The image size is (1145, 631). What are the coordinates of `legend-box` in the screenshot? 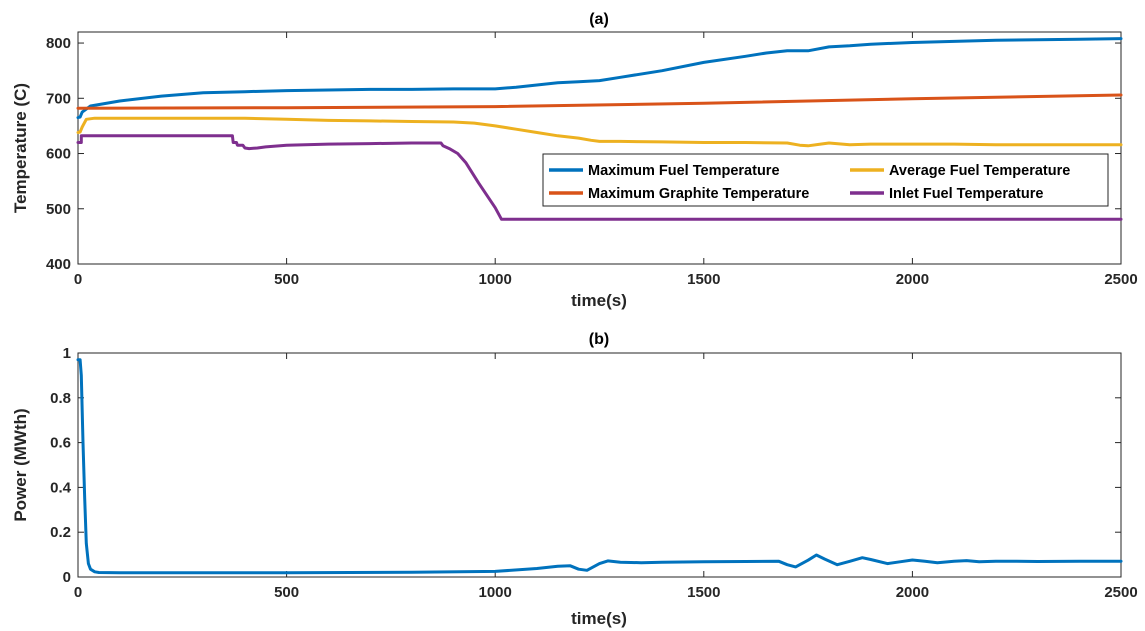 It's located at (825, 180).